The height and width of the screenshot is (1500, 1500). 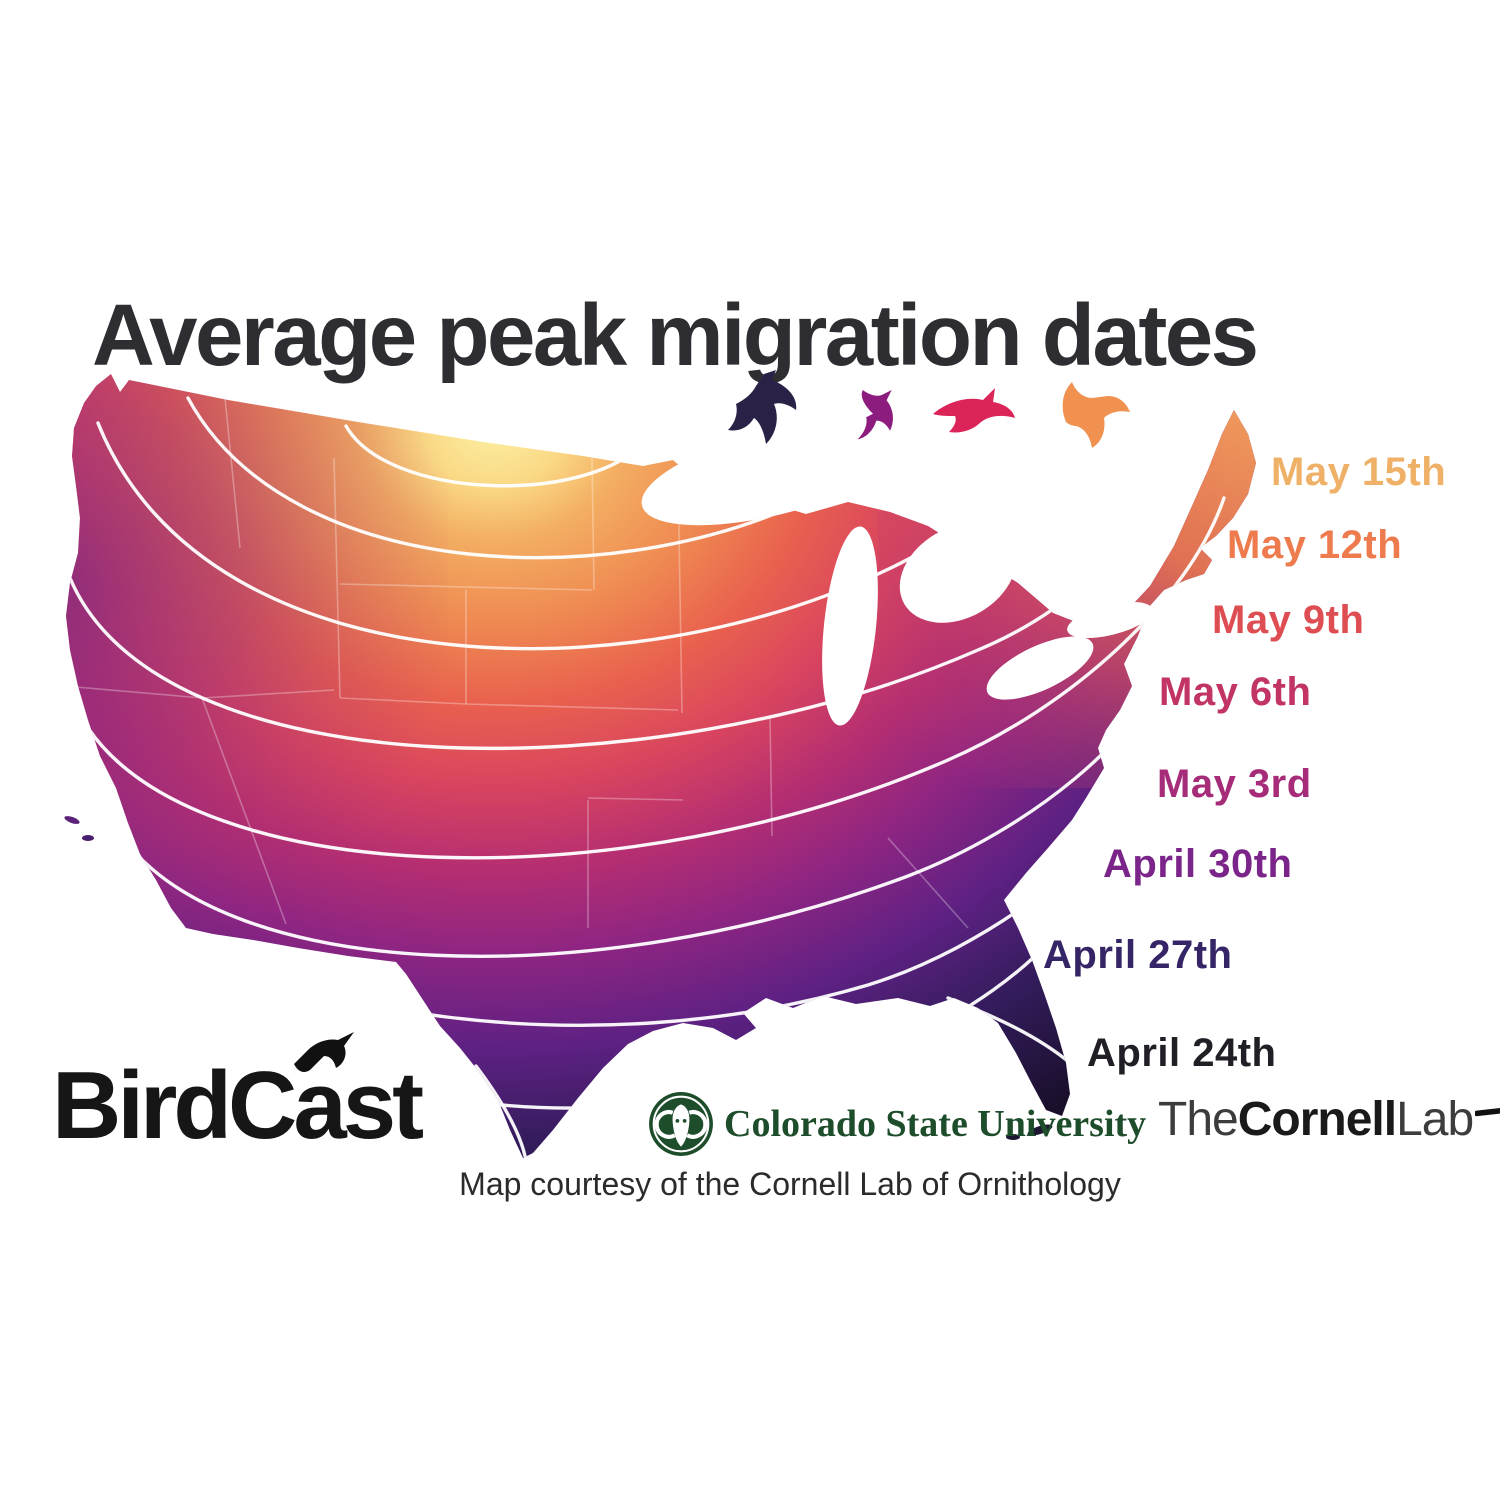 What do you see at coordinates (1096, 415) in the screenshot?
I see `bird-icon-orange` at bounding box center [1096, 415].